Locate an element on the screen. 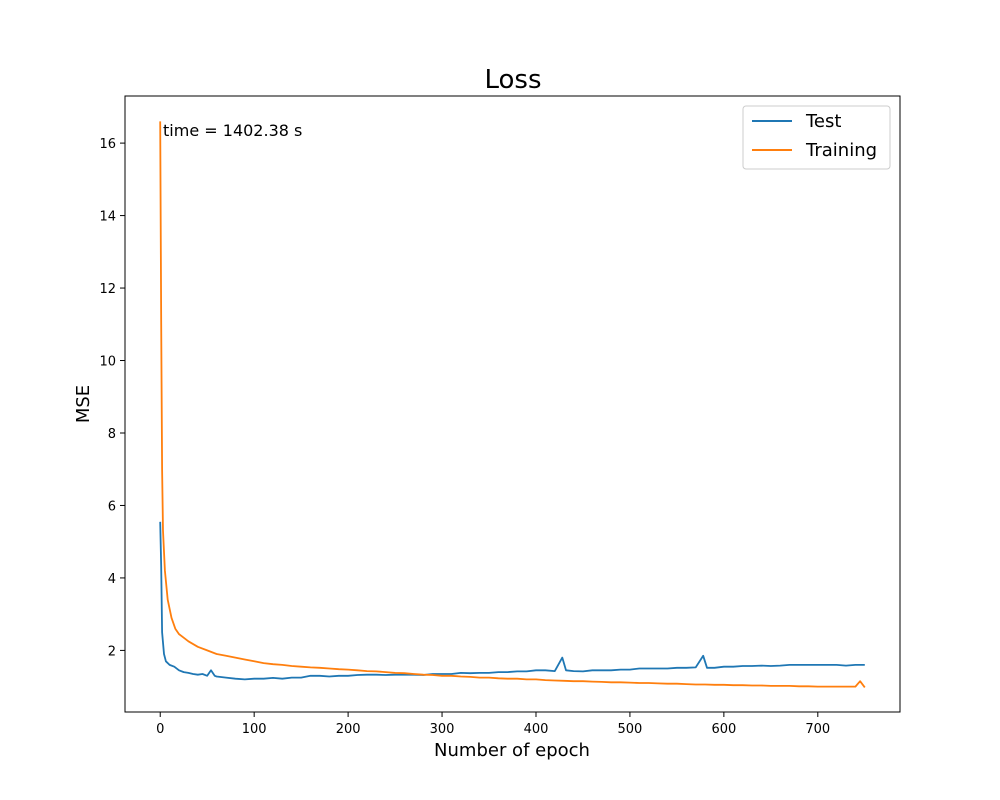  x-tick-label: 0 is located at coordinates (160, 729).